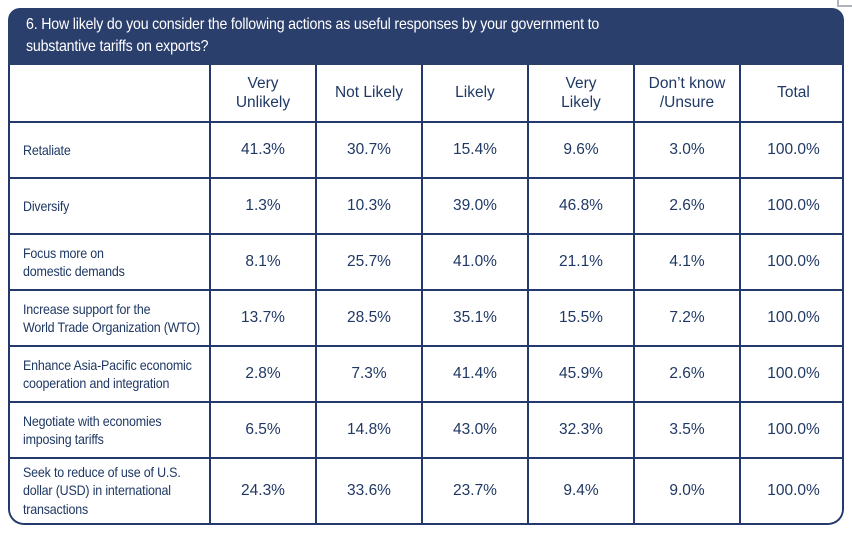  I want to click on column-header-very-unlikely: Very Unlikely, so click(263, 94).